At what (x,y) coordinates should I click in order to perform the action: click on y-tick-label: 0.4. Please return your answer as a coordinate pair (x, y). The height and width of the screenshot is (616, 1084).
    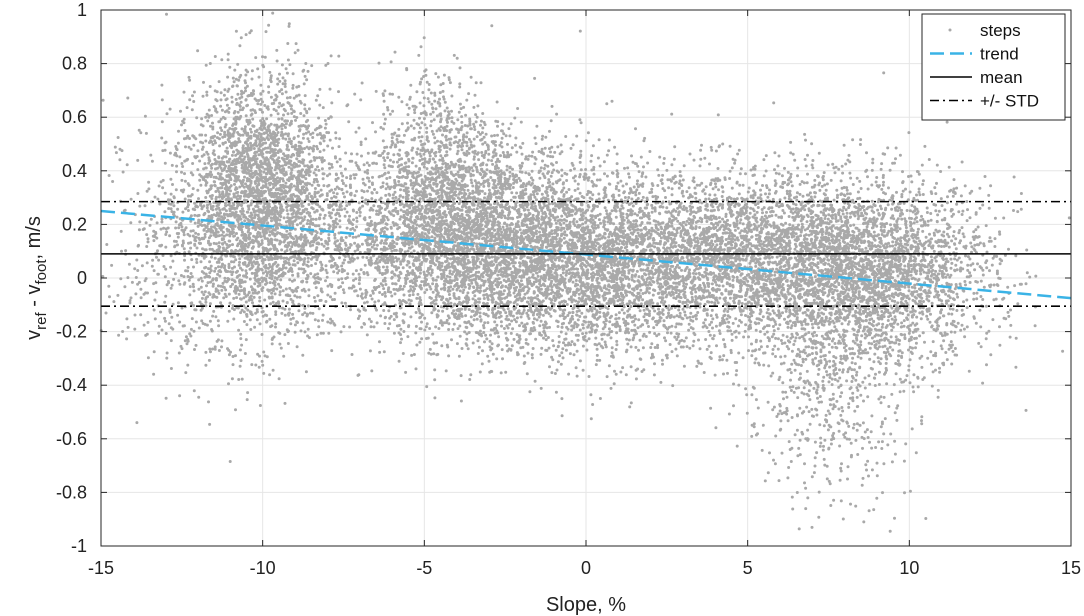
    Looking at the image, I should click on (74, 171).